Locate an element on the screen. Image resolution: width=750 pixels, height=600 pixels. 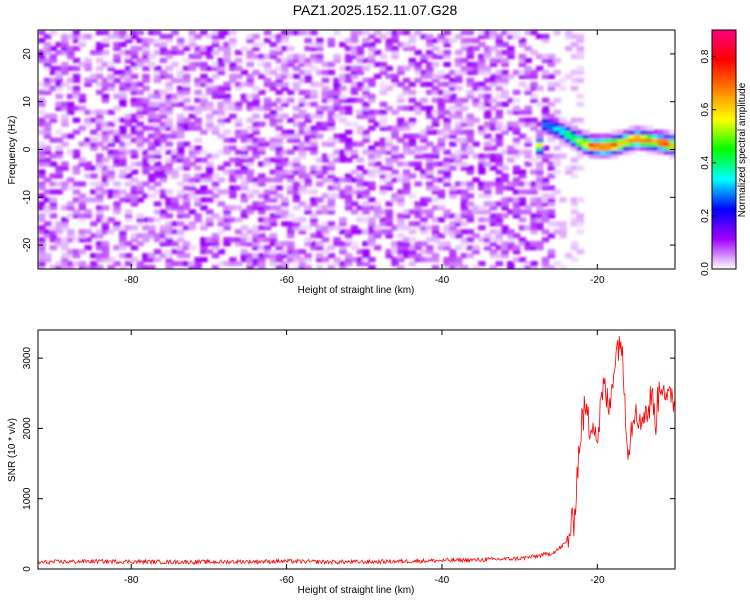
colorbar-tick-label: 0.4 is located at coordinates (705, 162).